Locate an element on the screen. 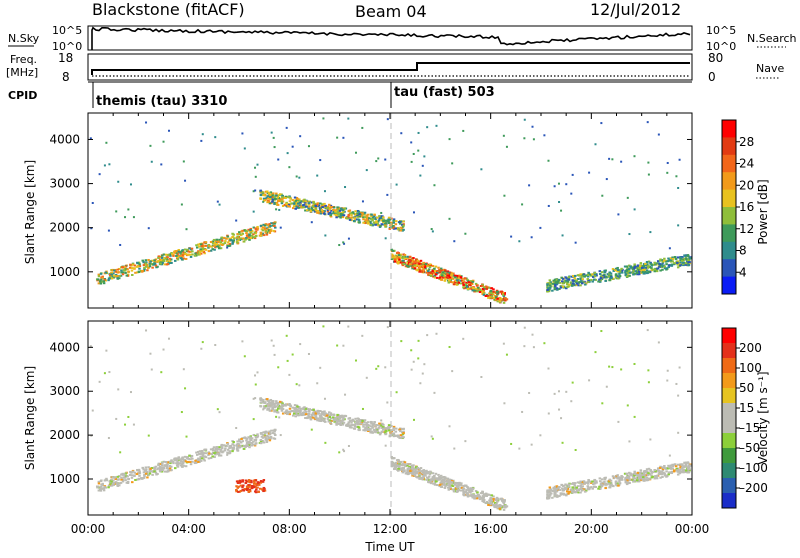 The height and width of the screenshot is (558, 800). cpid-mode-2: tau (fast) 503 is located at coordinates (444, 92).